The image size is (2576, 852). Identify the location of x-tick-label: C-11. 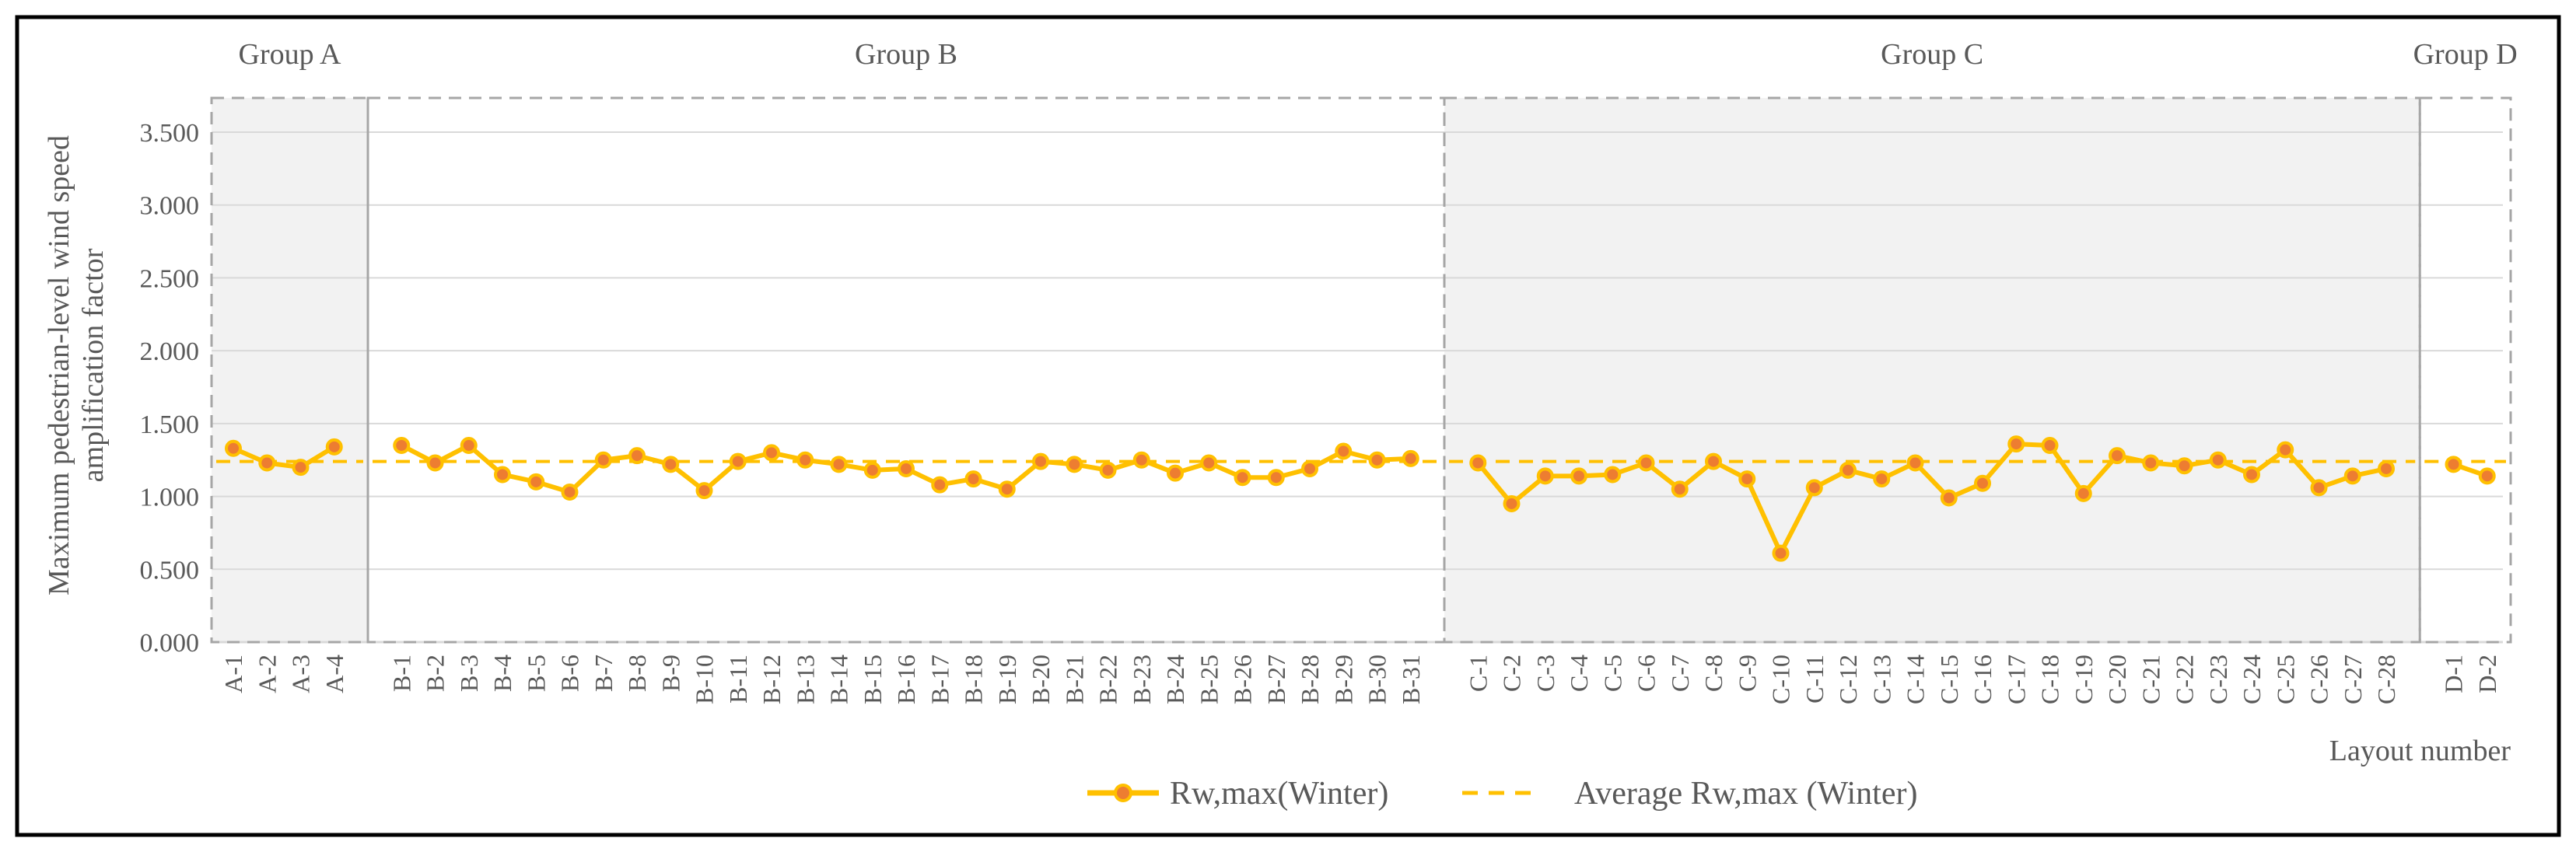
(1815, 679).